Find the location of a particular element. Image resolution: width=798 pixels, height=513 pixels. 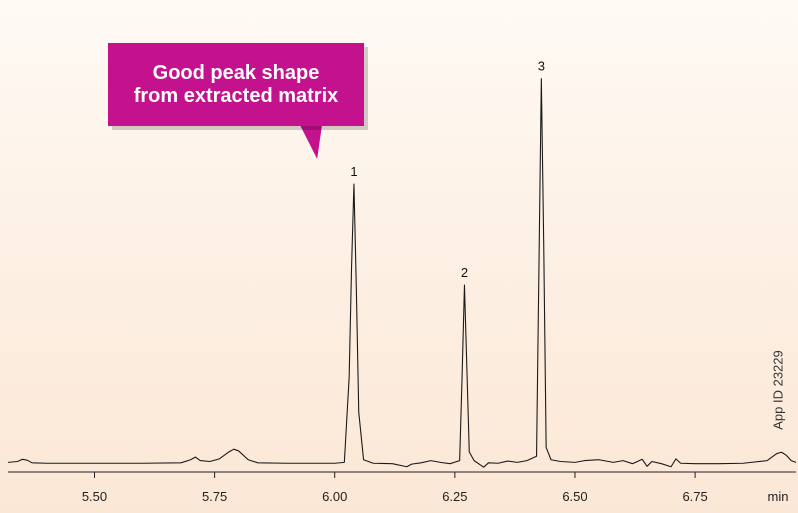

x-tick-label: 6.25 is located at coordinates (454, 496).